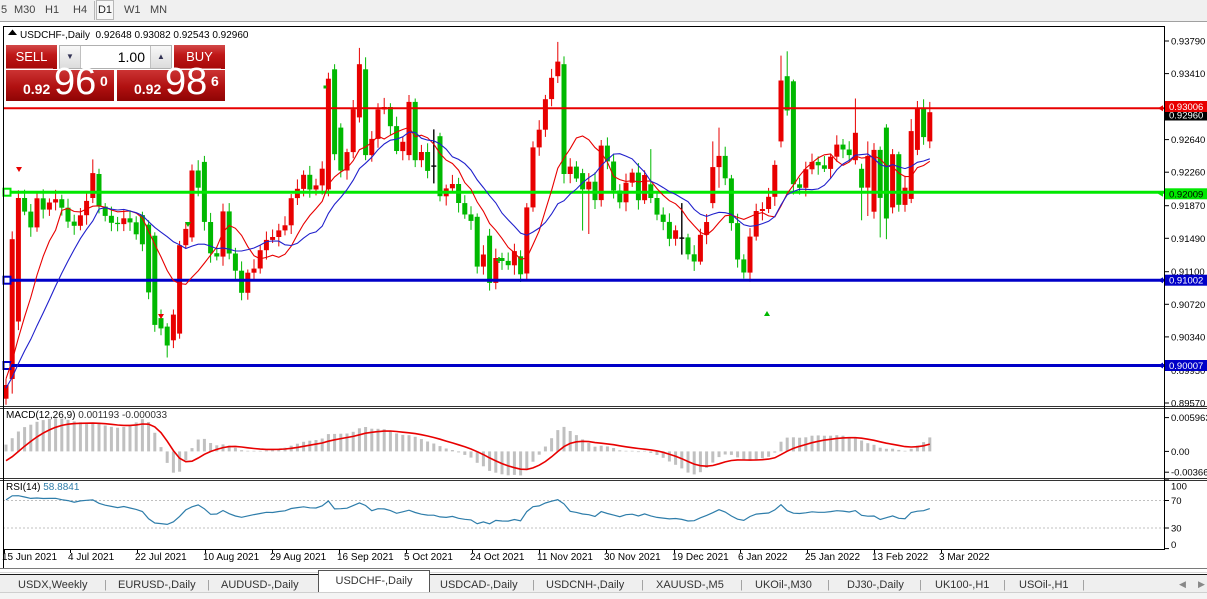 Image resolution: width=1207 pixels, height=599 pixels. What do you see at coordinates (29, 557) in the screenshot?
I see `svg-text: 15 Jun 2021` at bounding box center [29, 557].